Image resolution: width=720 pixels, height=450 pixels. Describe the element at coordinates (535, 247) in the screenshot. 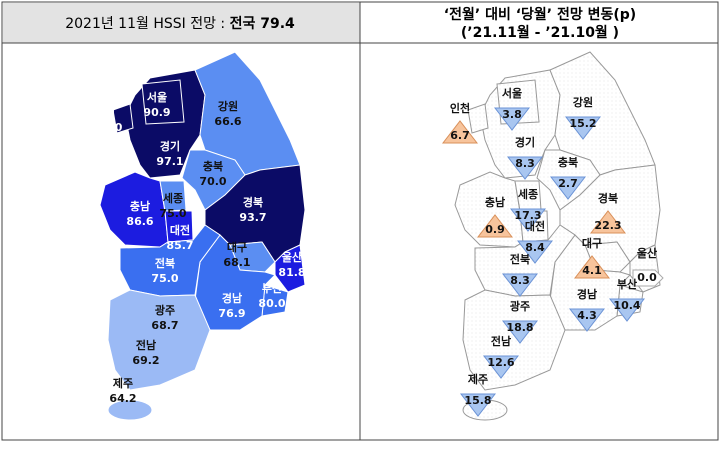

I see `change-value: 8.4` at that location.